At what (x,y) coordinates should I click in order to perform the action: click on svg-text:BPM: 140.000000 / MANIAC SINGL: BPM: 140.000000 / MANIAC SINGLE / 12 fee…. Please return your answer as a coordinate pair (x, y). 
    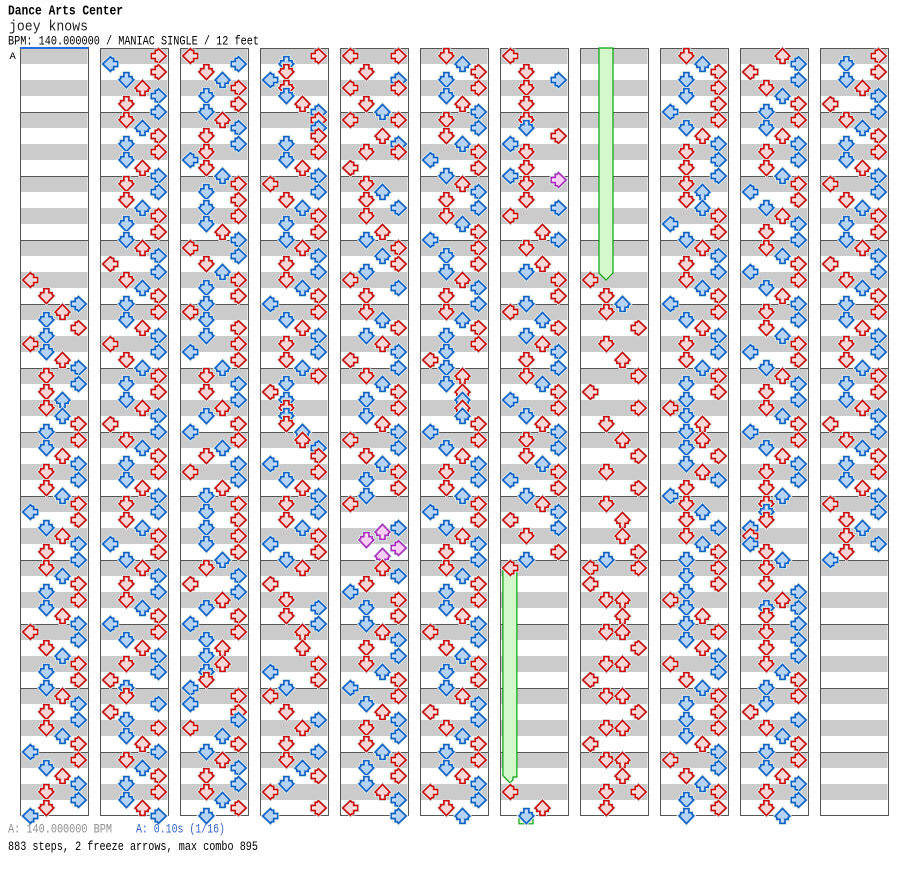
    Looking at the image, I should click on (133, 40).